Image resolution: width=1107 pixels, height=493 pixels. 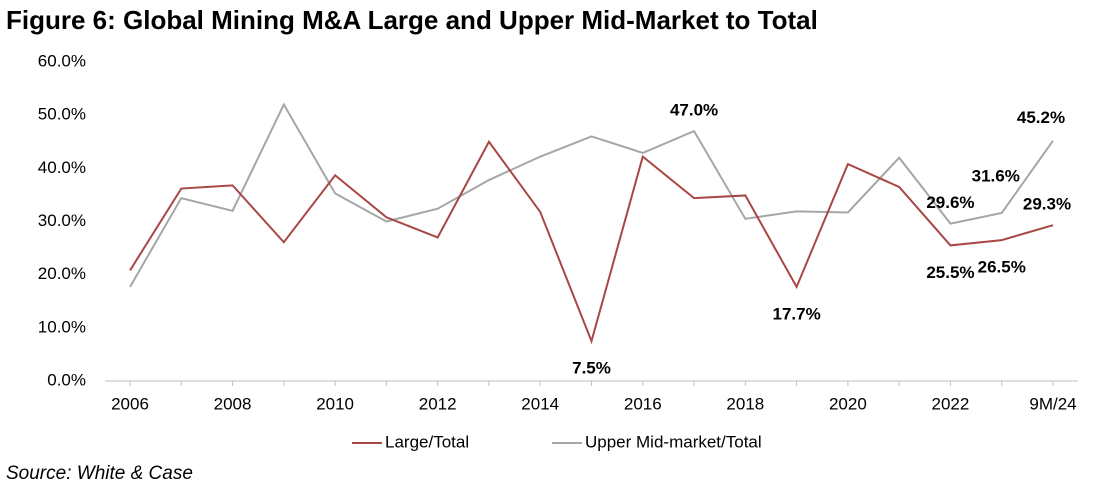 What do you see at coordinates (950, 272) in the screenshot?
I see `data-label: 25.5%` at bounding box center [950, 272].